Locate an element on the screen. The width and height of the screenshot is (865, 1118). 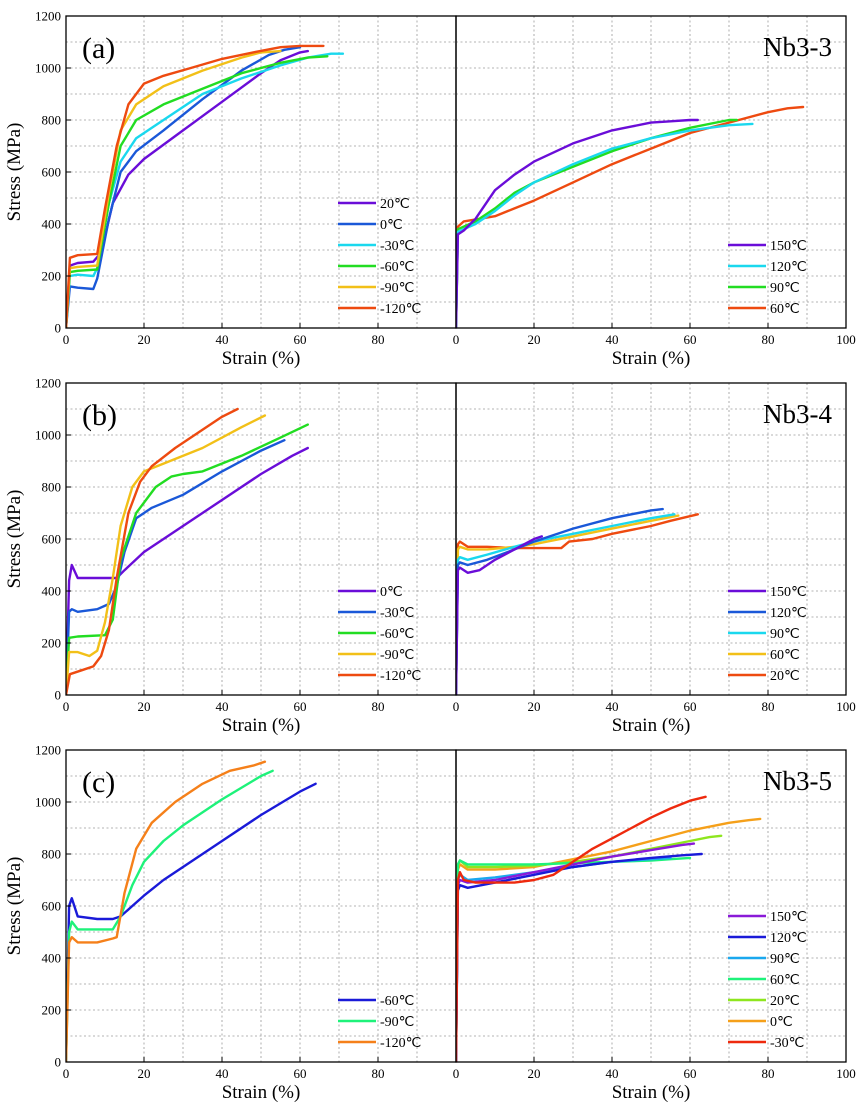
x-tick-label: 0 is located at coordinates (456, 706).